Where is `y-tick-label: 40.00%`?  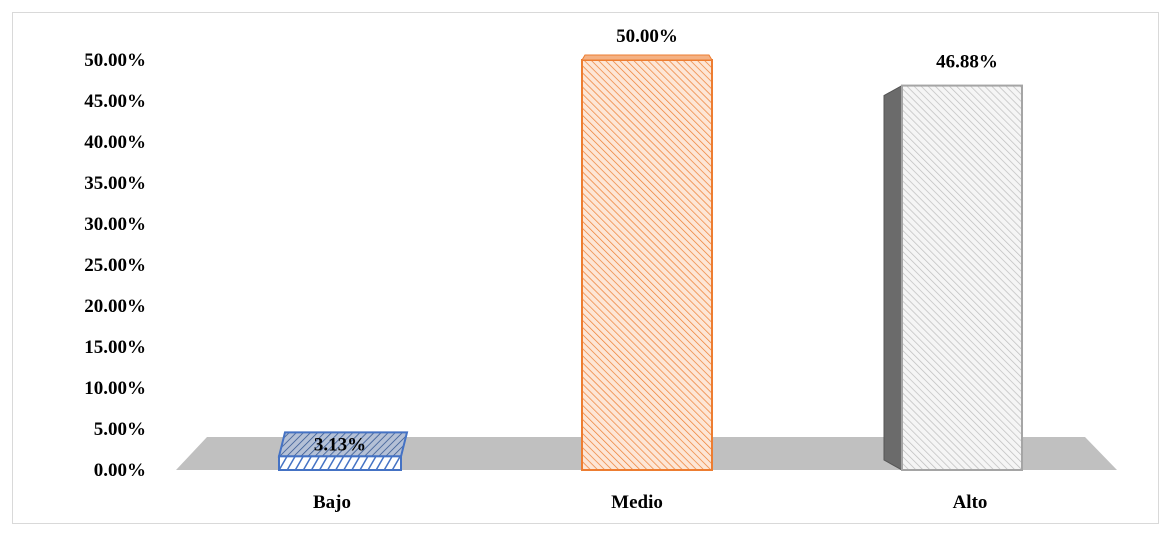 y-tick-label: 40.00% is located at coordinates (115, 142).